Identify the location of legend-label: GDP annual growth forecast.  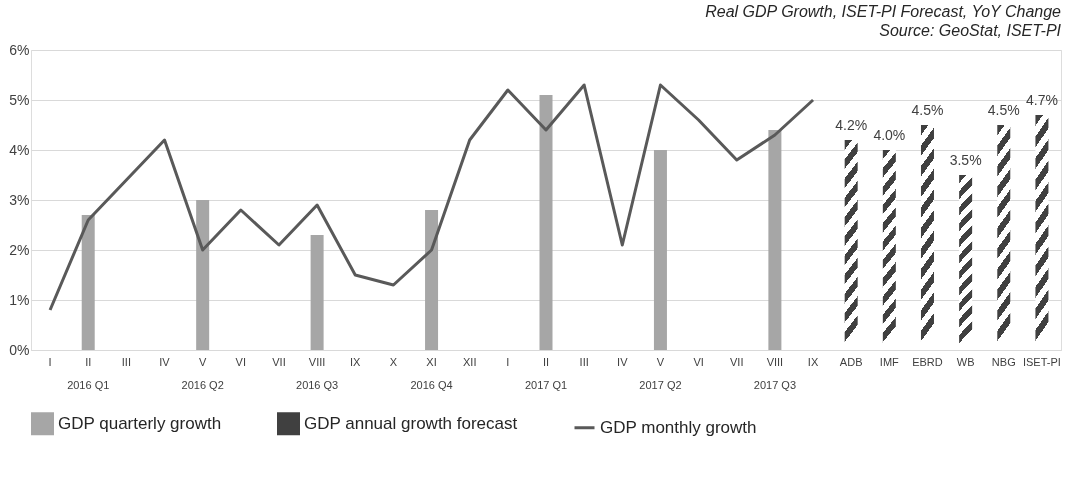
(411, 423).